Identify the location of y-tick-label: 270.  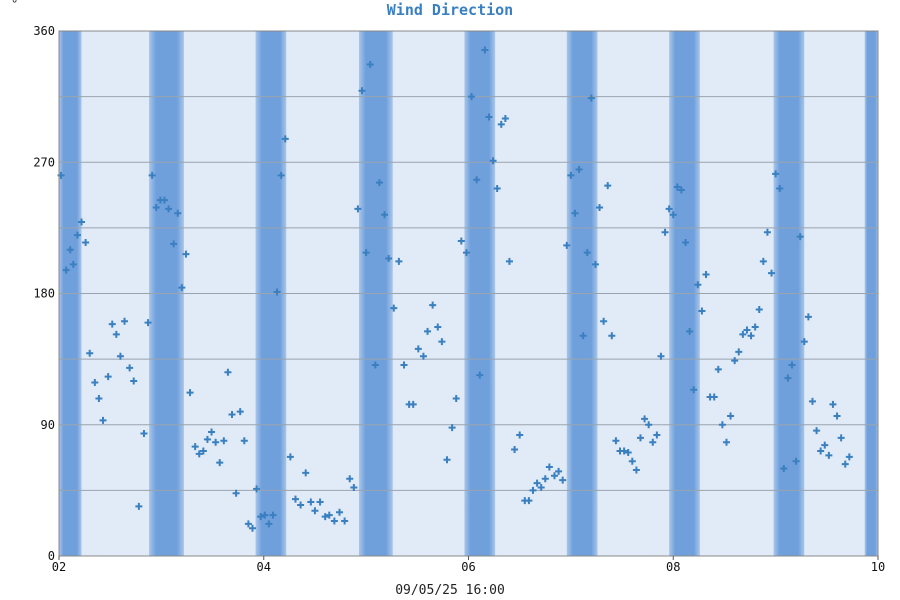
(44, 162).